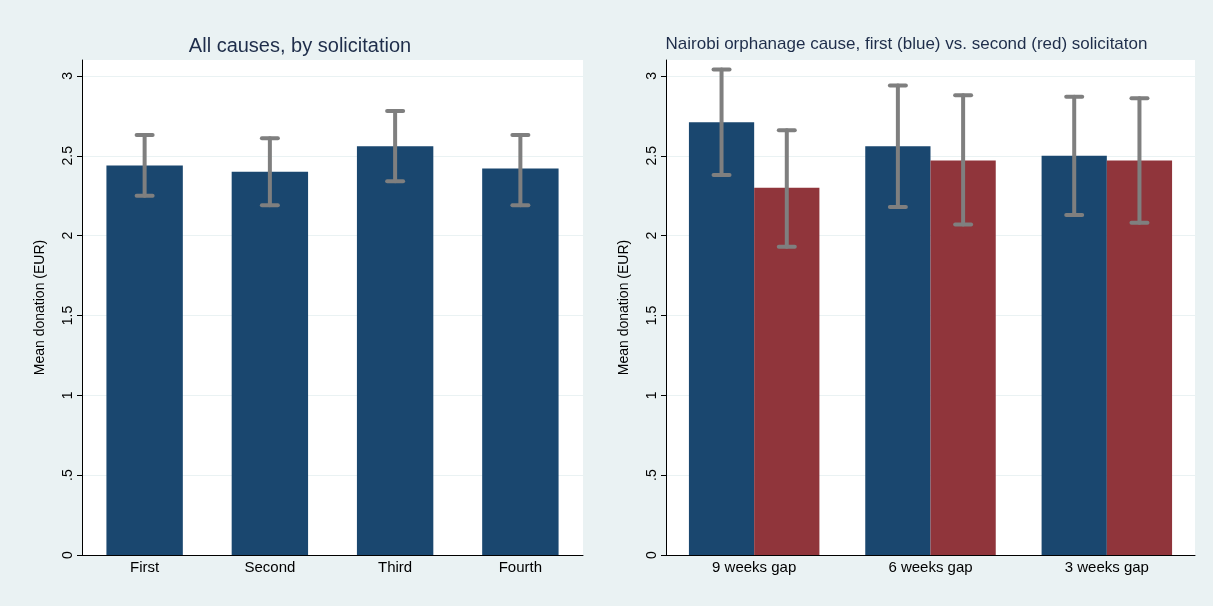 The height and width of the screenshot is (606, 1213). I want to click on x-tick-label: Second, so click(270, 566).